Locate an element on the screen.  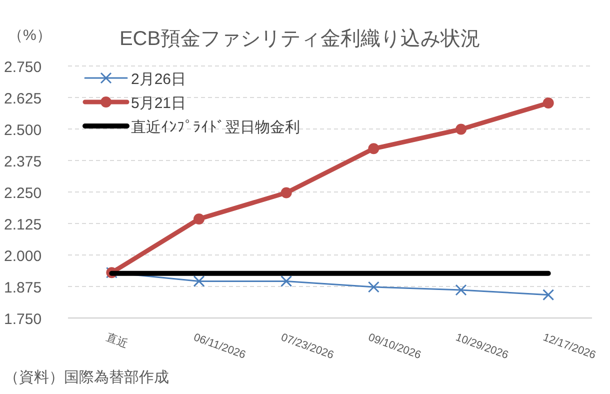
y-tick-label: 2.625 is located at coordinates (23, 99).